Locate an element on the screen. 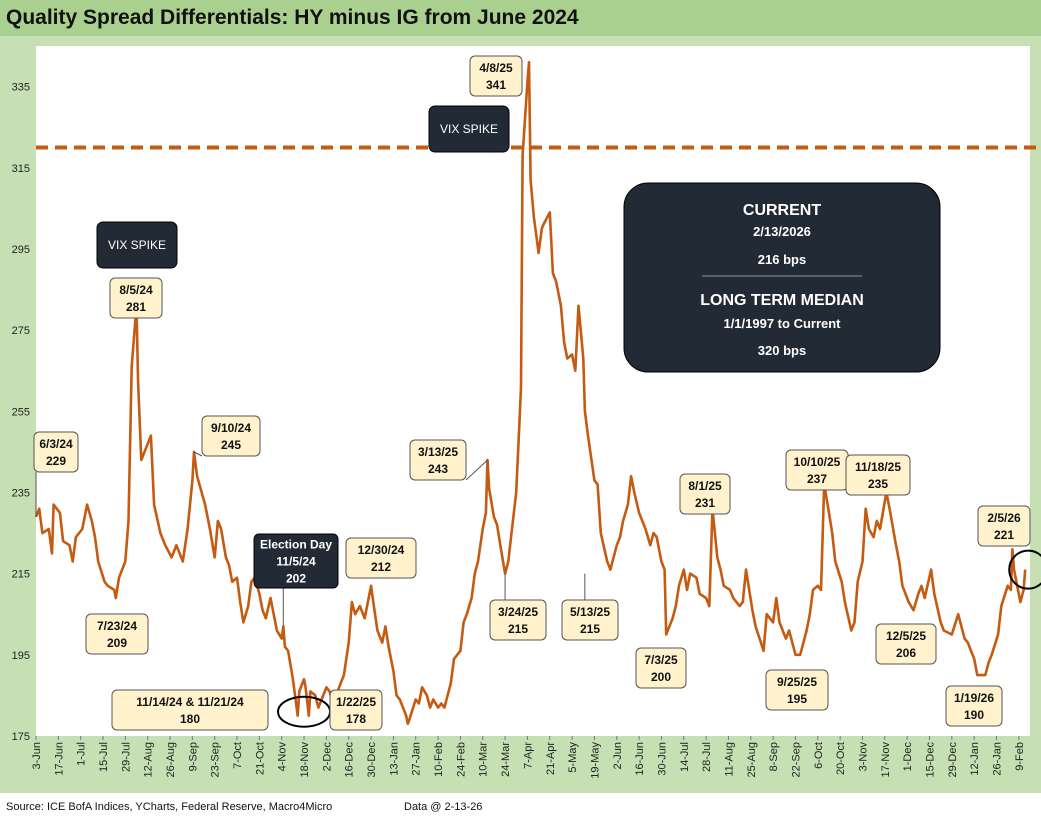 This screenshot has width=1041, height=818. x-tick-label: 9-Feb is located at coordinates (1020, 756).